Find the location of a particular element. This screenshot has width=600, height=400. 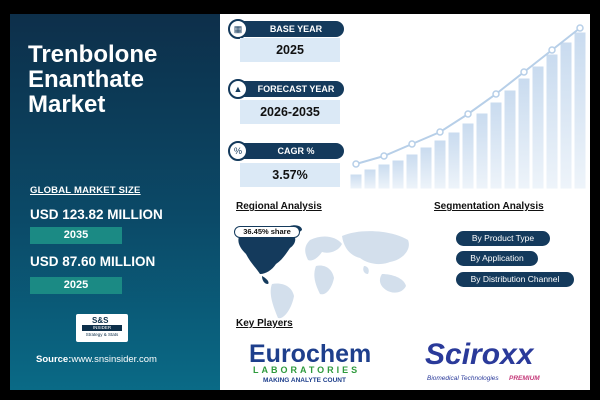

global-market-size-label: GLOBAL MARKET SIZE is located at coordinates (85, 190).